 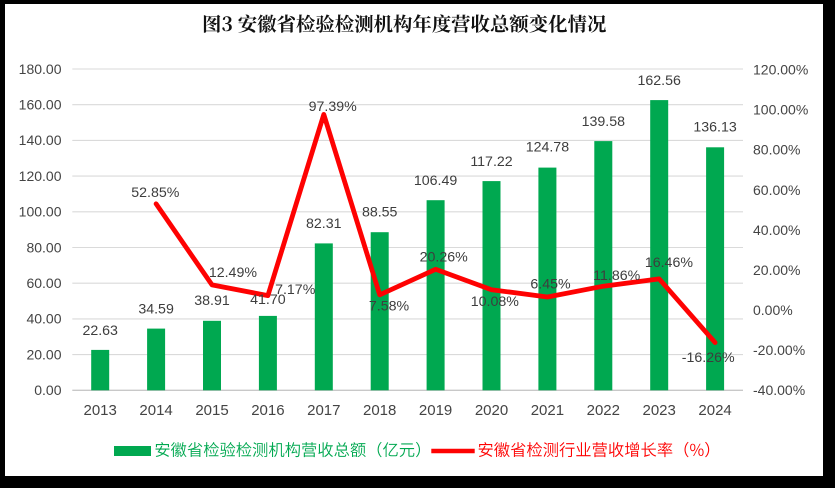 I want to click on svg-text: 0.00%, so click(x=773, y=310).